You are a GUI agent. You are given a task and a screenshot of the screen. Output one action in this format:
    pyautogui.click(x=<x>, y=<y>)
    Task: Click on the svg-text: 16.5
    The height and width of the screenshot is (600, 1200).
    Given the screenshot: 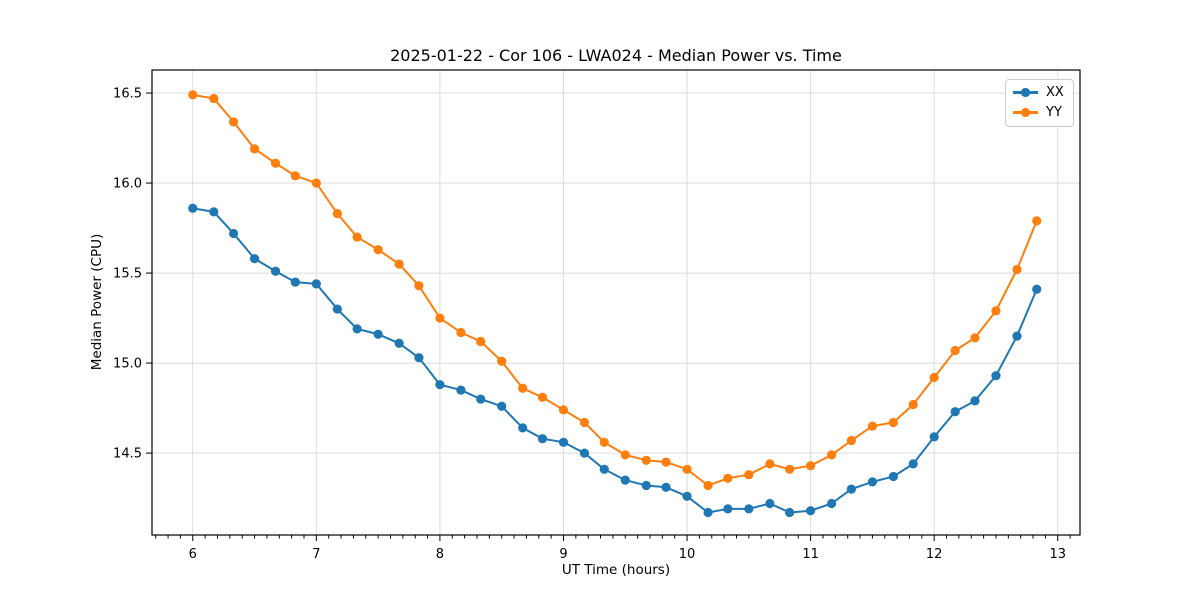 What is the action you would take?
    pyautogui.click(x=127, y=94)
    